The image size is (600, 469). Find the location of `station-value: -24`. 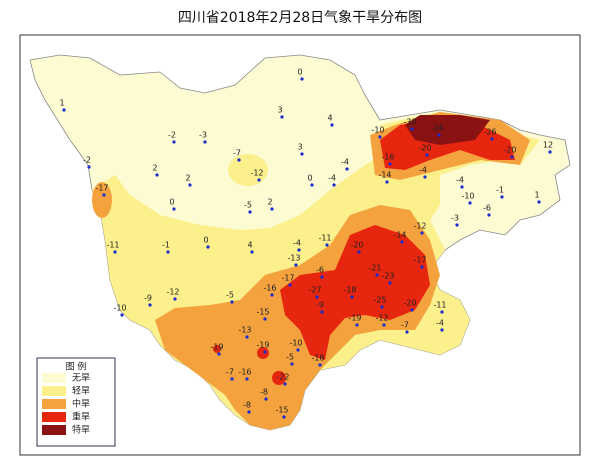

station-value: -24 is located at coordinates (436, 128).